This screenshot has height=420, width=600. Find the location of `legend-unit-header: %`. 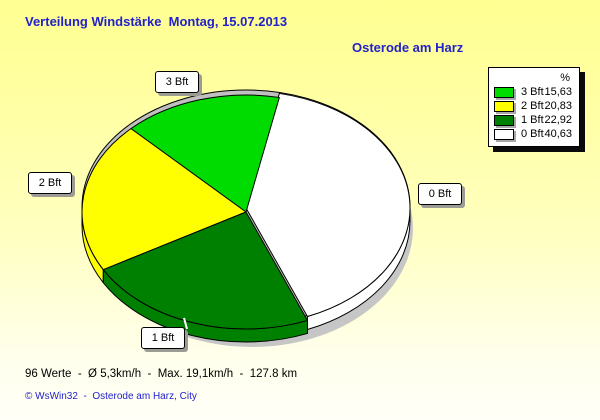

legend-unit-header: % is located at coordinates (565, 78).